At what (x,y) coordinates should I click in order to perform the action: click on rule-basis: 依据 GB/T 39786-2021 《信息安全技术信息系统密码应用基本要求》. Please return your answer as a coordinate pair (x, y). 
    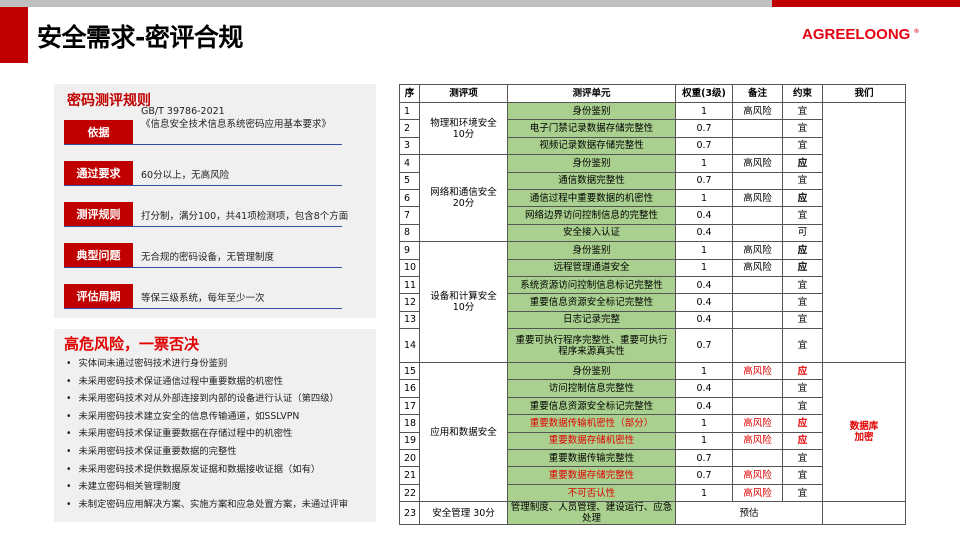
    Looking at the image, I should click on (203, 125).